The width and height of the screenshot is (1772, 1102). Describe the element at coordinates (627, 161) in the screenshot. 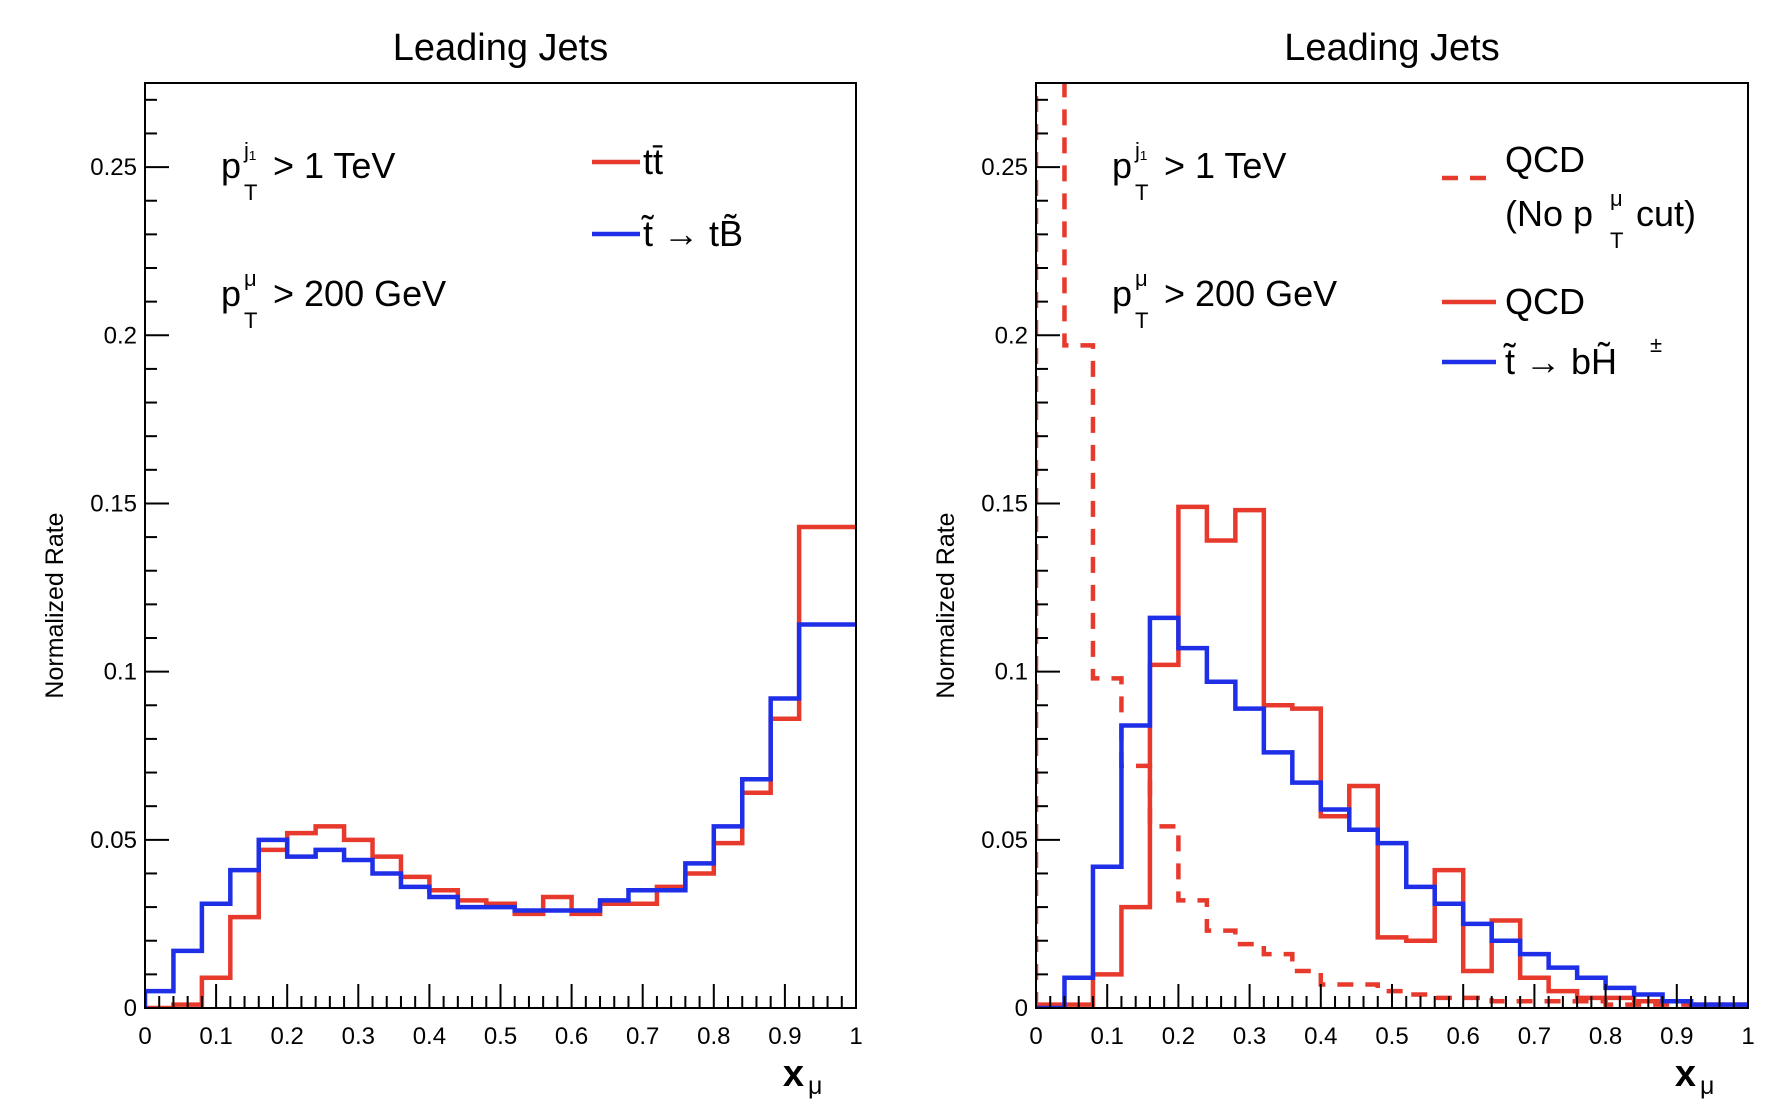

I see `legend-entry: tt̄` at that location.